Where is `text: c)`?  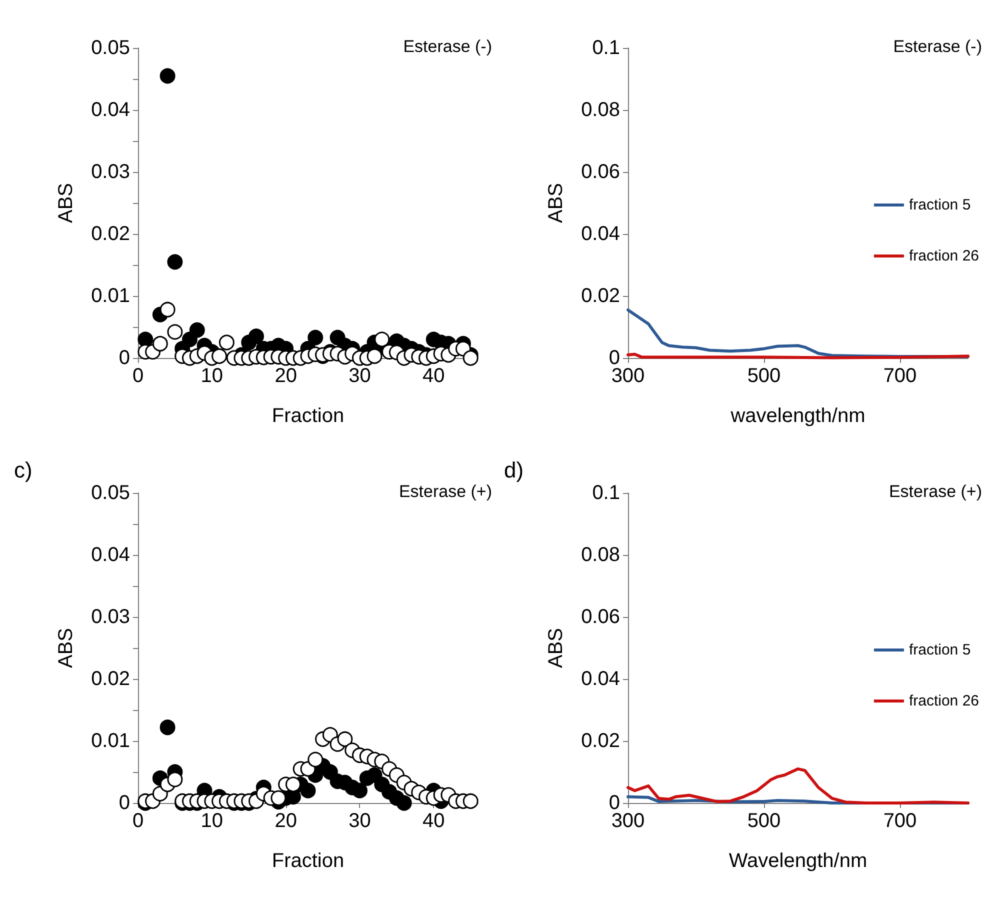 text: c) is located at coordinates (23, 470).